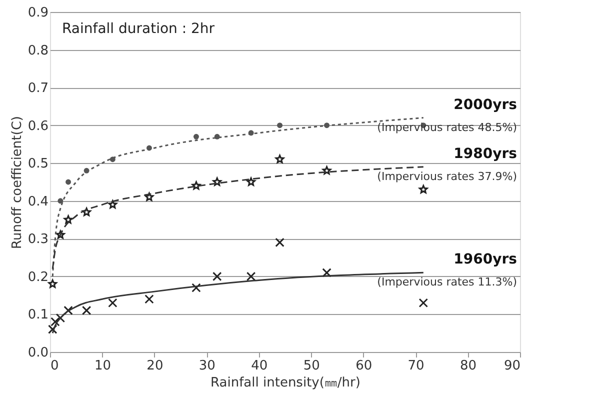  Describe the element at coordinates (155, 366) in the screenshot. I see `x-tick-label: 20` at that location.